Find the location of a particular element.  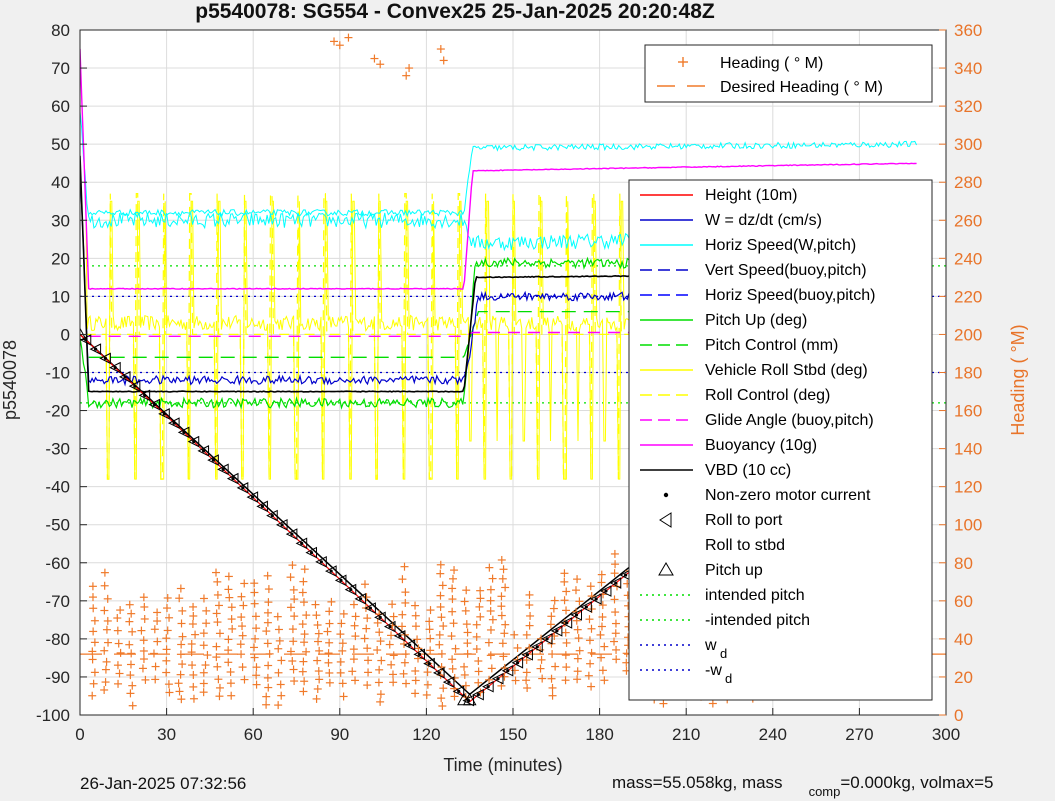

y-tick-label: 0 is located at coordinates (65, 334).